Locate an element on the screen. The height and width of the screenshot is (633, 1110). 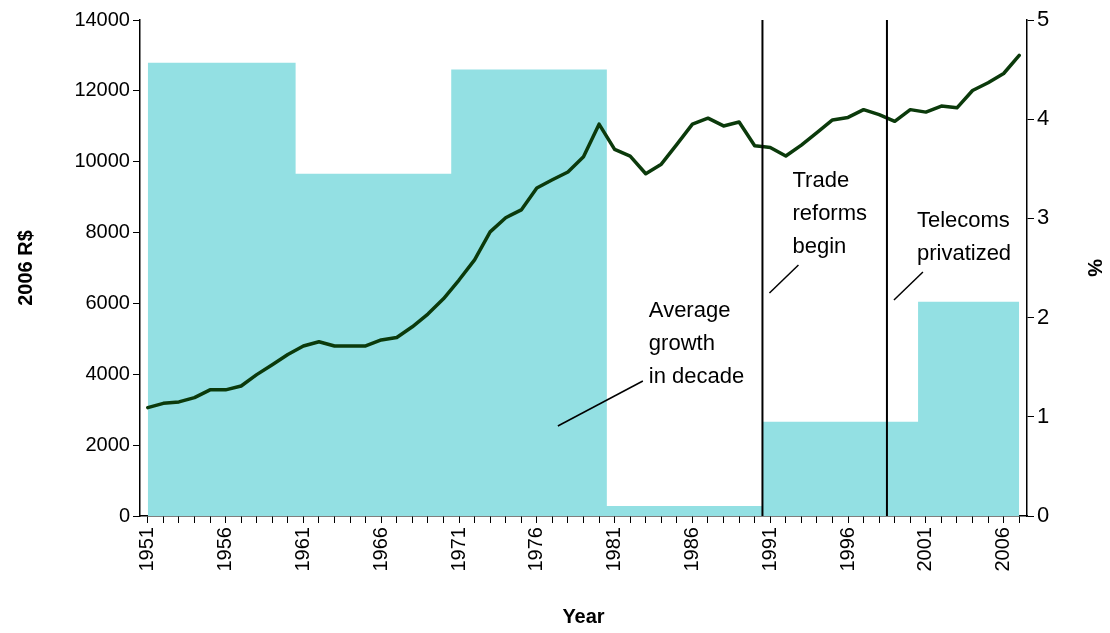
x-tick-label: 1996 is located at coordinates (846, 549).